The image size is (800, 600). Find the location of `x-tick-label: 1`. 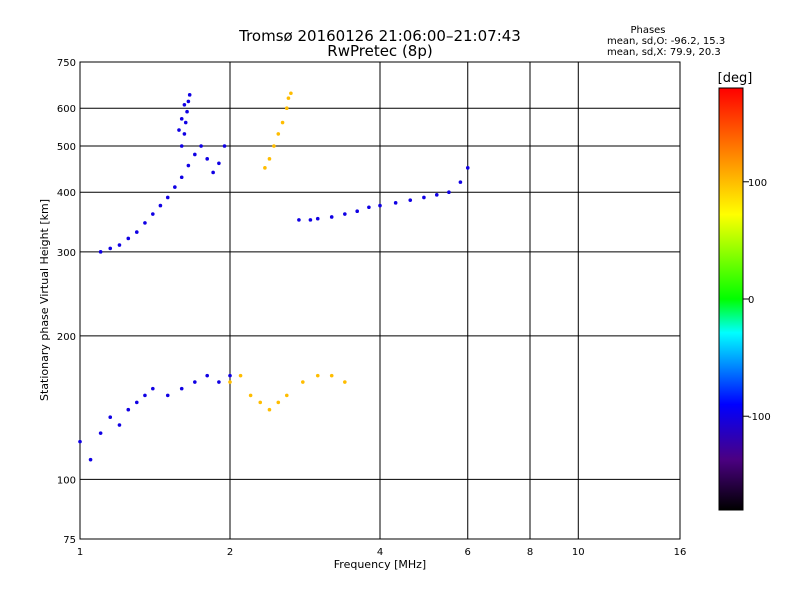

x-tick-label: 1 is located at coordinates (80, 552).